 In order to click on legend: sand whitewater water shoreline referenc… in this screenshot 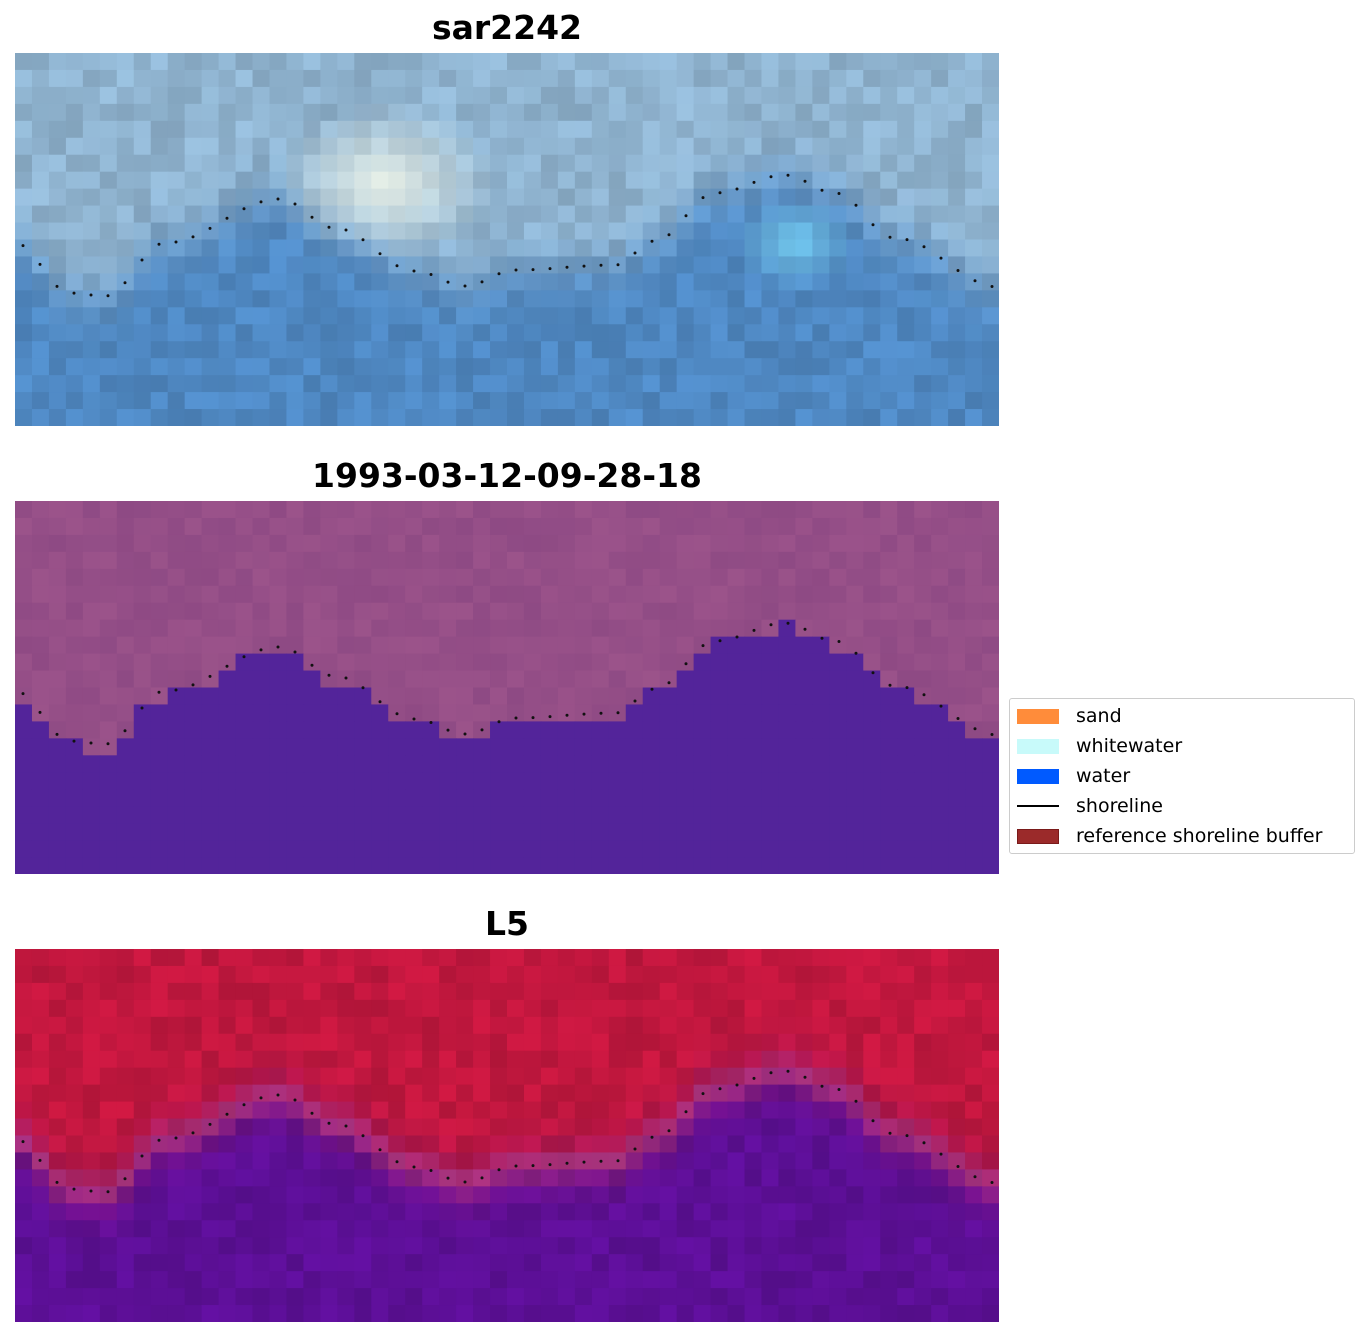, I will do `click(1182, 776)`.